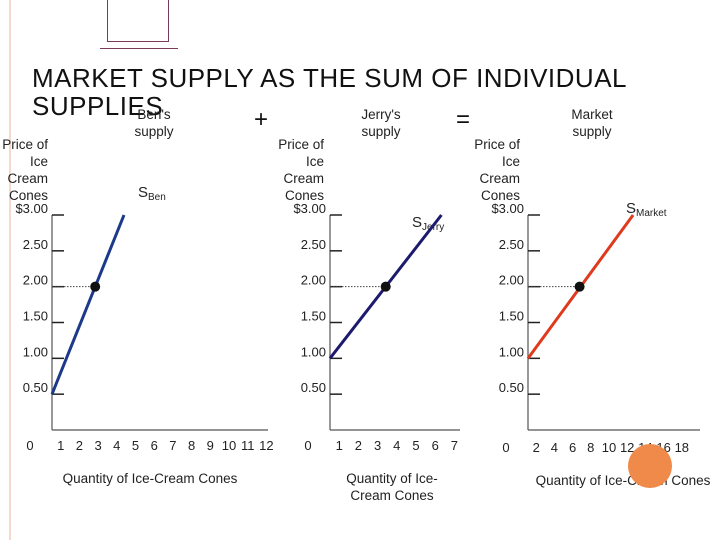 Image resolution: width=720 pixels, height=540 pixels. I want to click on jerry-y-tick-label: 1.00, so click(313, 351).